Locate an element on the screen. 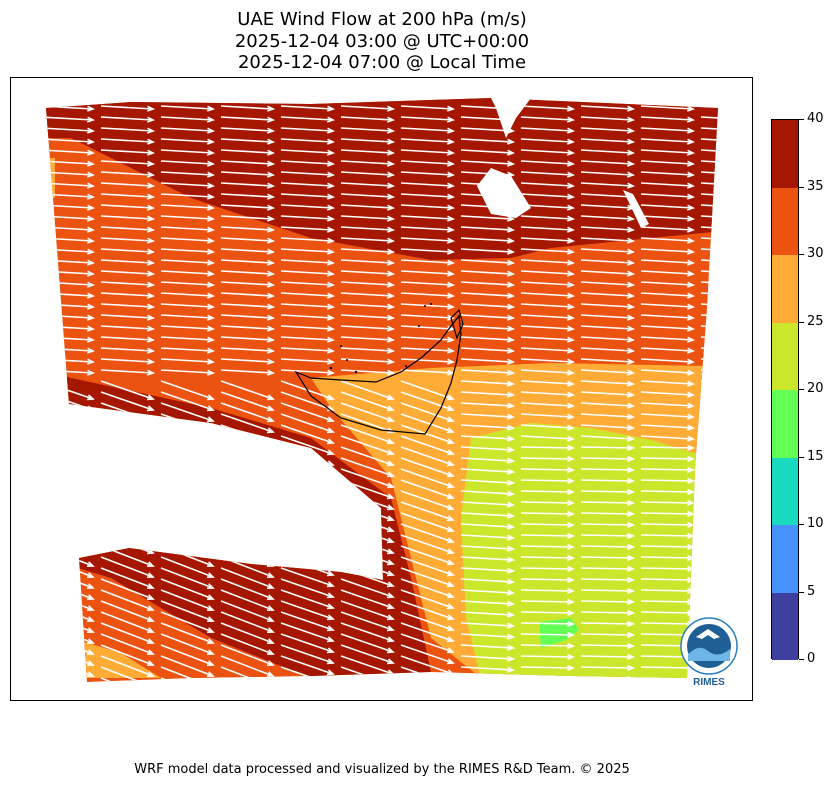 The width and height of the screenshot is (835, 788). rimes-logo: RIMES is located at coordinates (709, 652).